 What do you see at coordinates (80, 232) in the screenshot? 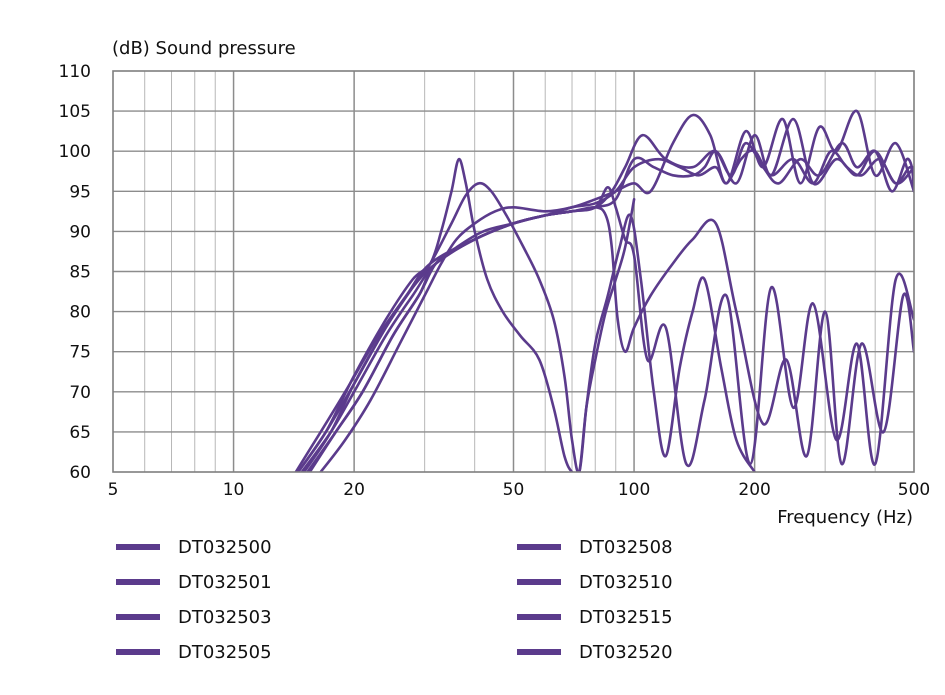
I see `y-tick-label: 90` at bounding box center [80, 232].